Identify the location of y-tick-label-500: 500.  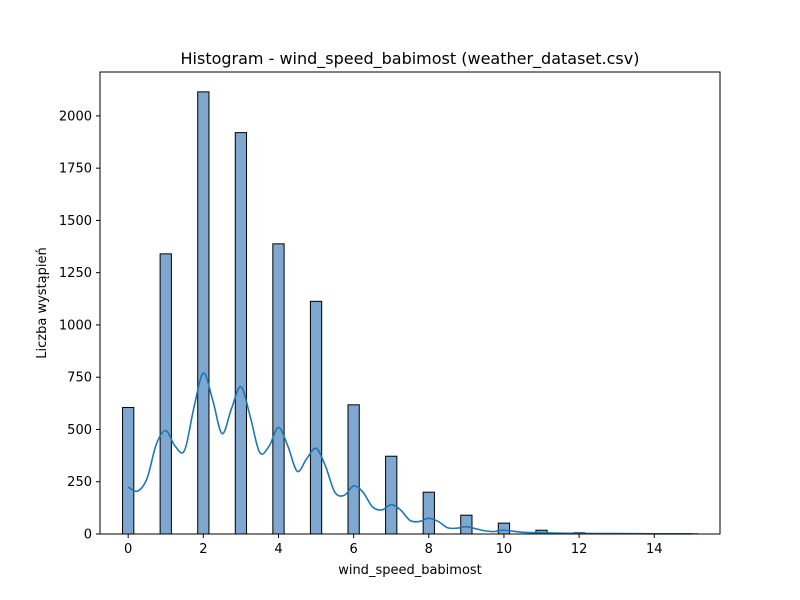
(79, 430).